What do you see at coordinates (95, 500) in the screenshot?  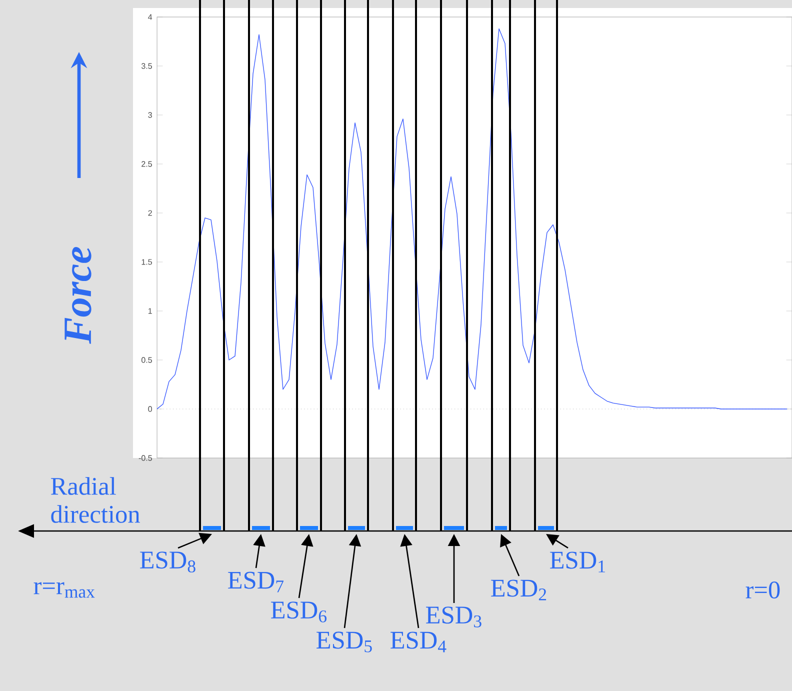 I see `text: Radial direction` at bounding box center [95, 500].